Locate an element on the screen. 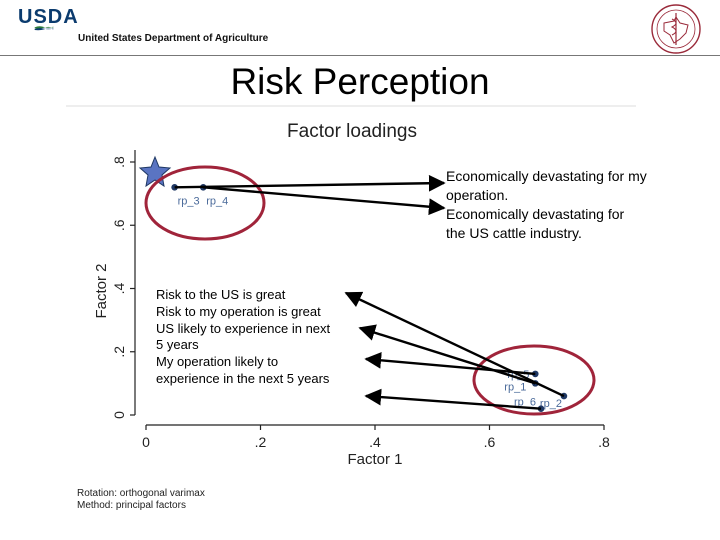 The image size is (720, 540). point-label: rp_1 is located at coordinates (515, 387).